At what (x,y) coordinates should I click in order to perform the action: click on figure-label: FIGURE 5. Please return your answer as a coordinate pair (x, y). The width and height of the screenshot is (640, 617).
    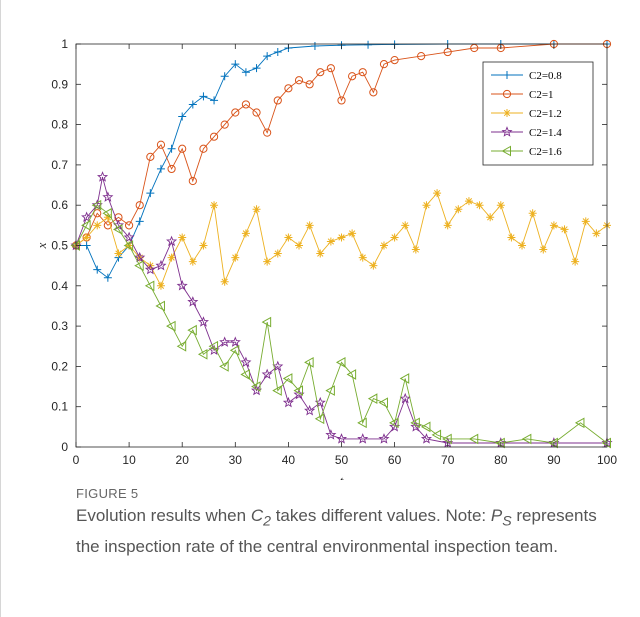
    Looking at the image, I should click on (107, 493).